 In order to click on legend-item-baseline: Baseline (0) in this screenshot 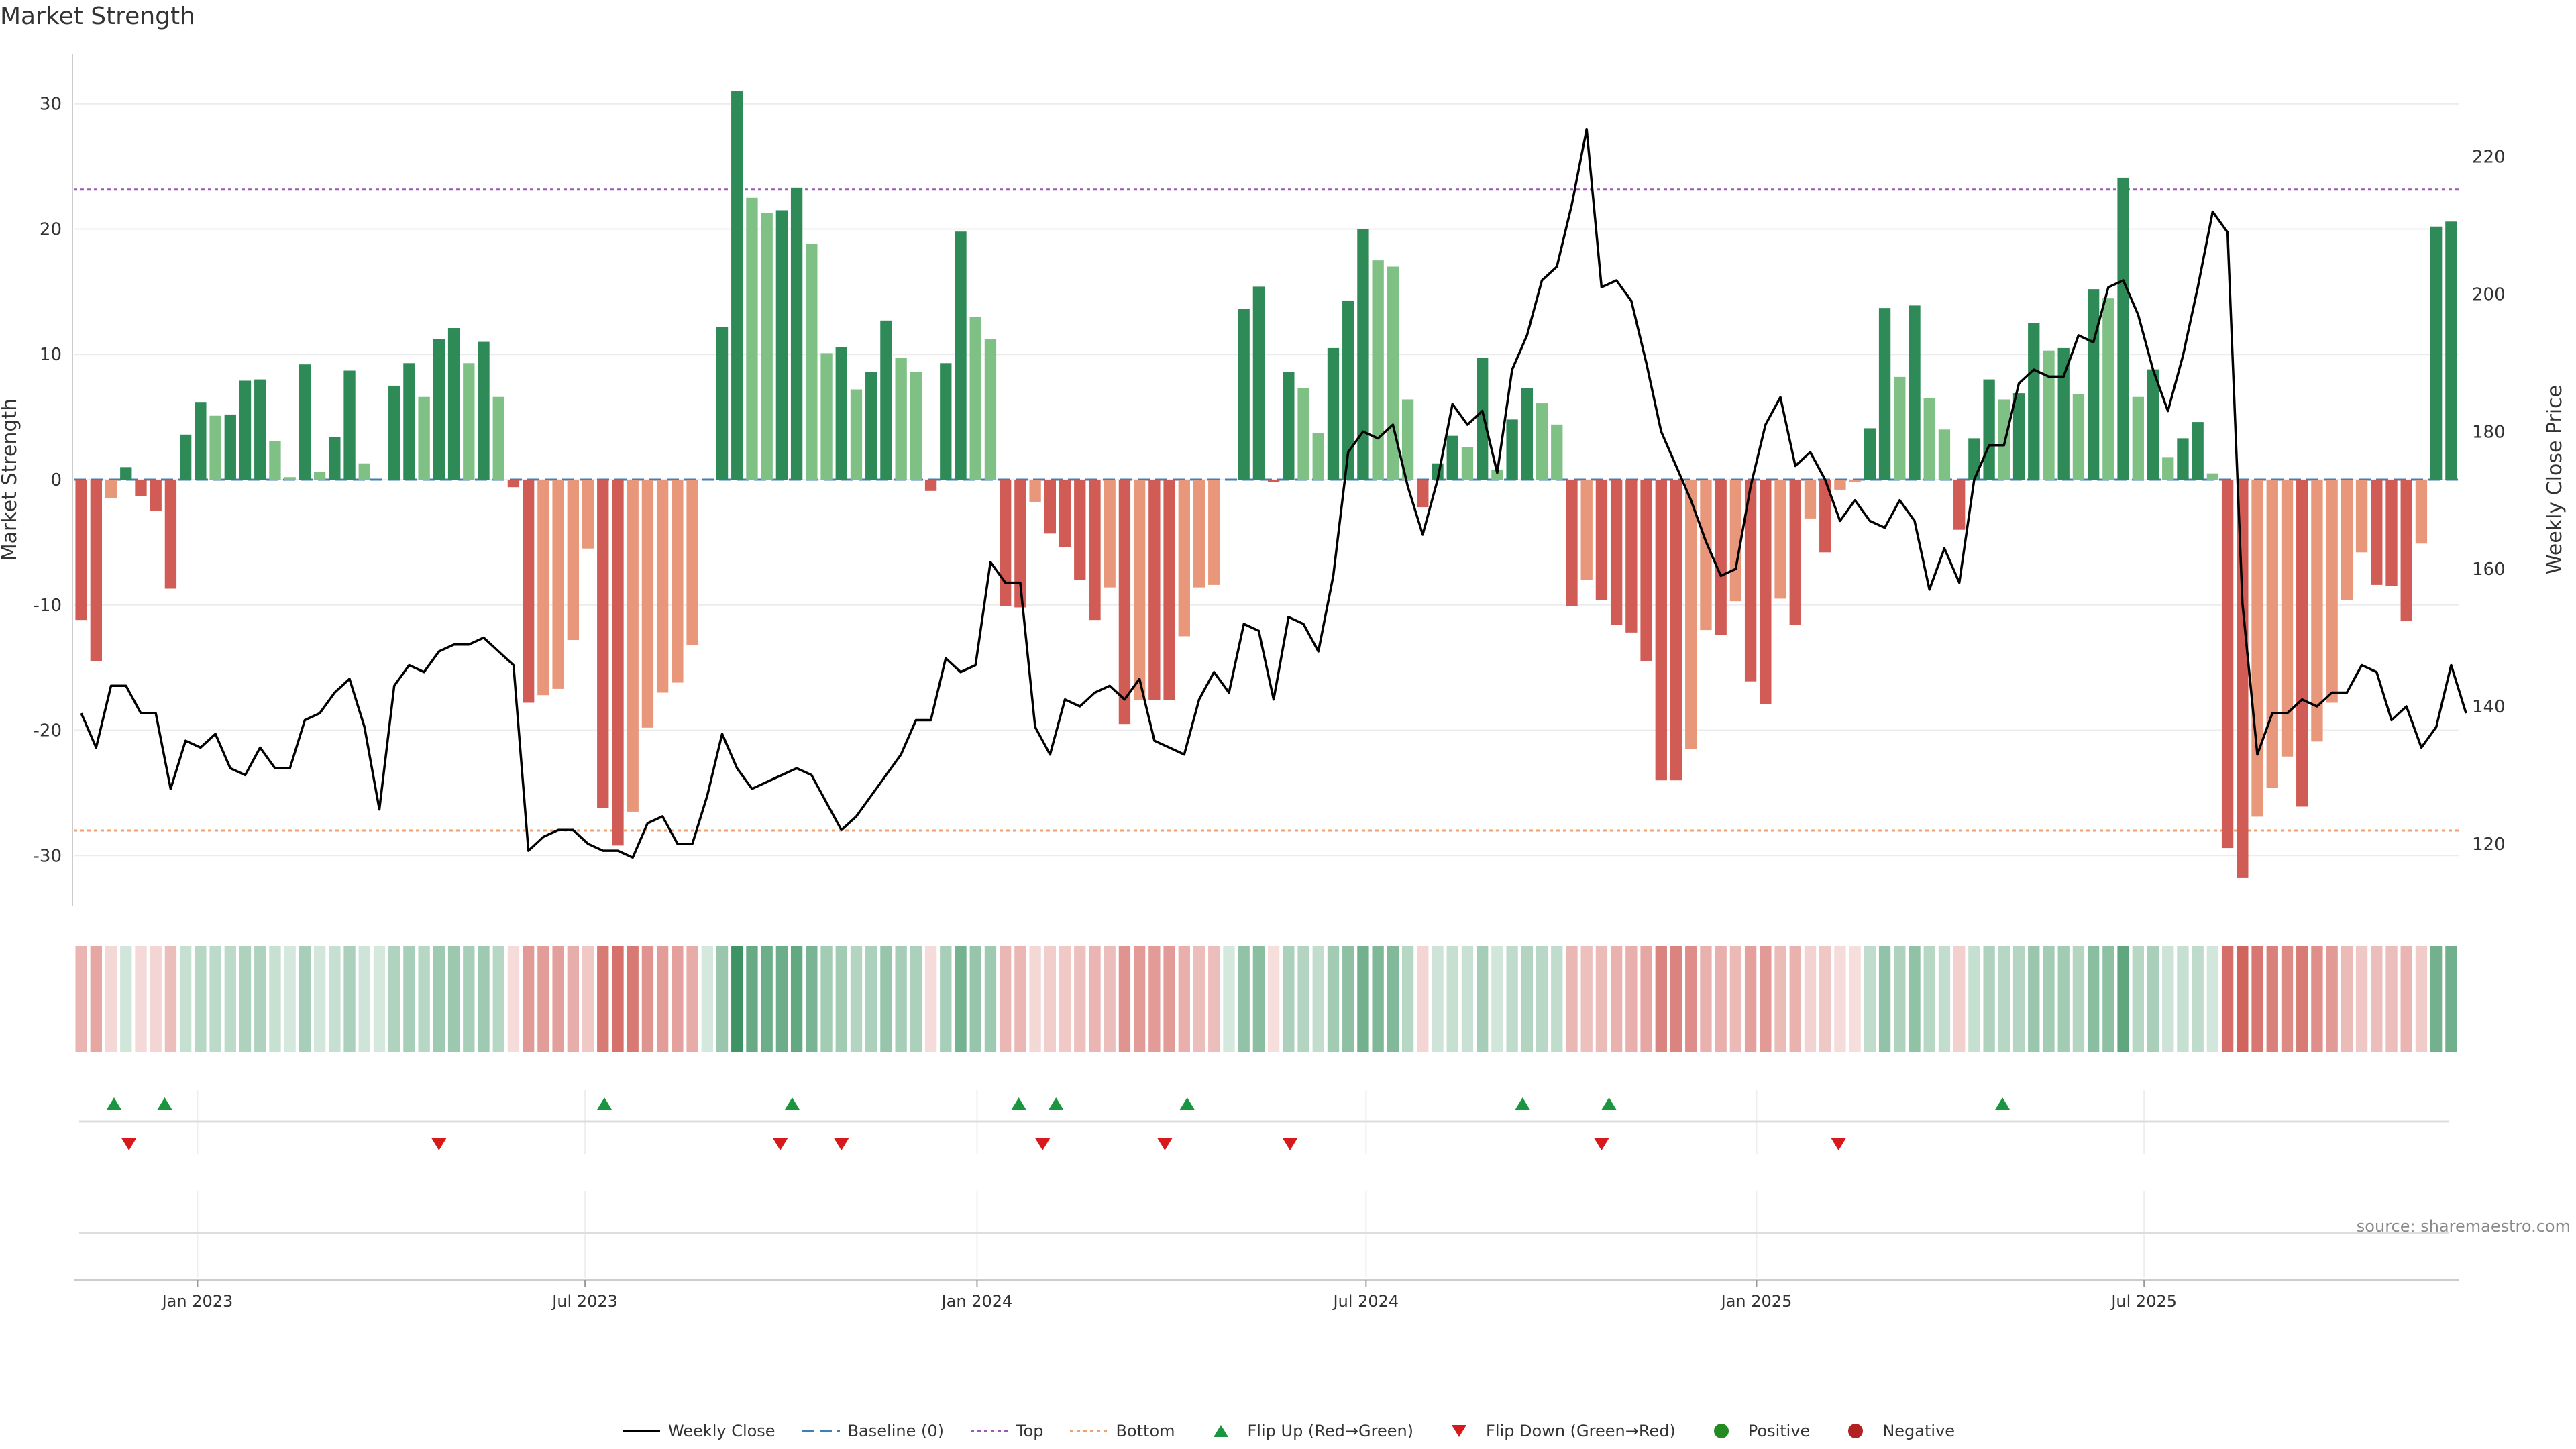, I will do `click(872, 1431)`.